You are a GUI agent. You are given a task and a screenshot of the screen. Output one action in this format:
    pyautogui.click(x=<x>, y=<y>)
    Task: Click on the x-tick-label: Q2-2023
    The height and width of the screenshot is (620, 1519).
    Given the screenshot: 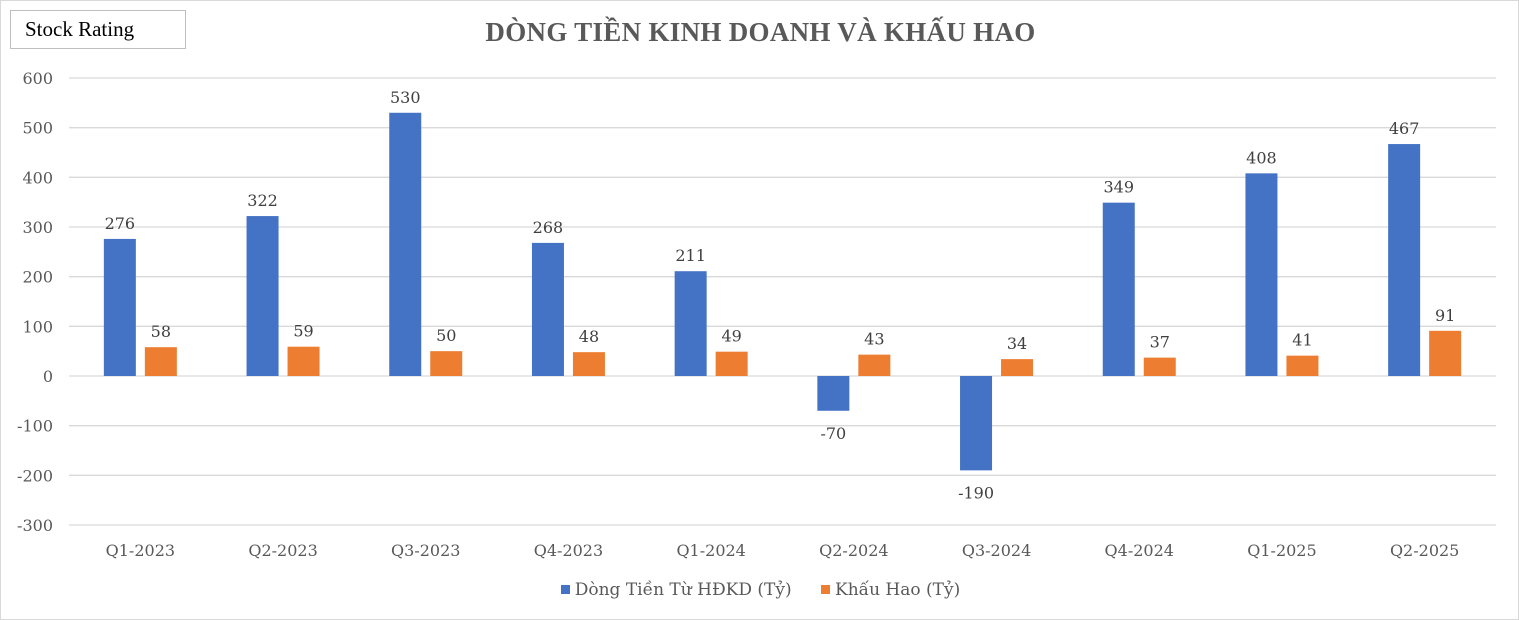 What is the action you would take?
    pyautogui.click(x=282, y=550)
    